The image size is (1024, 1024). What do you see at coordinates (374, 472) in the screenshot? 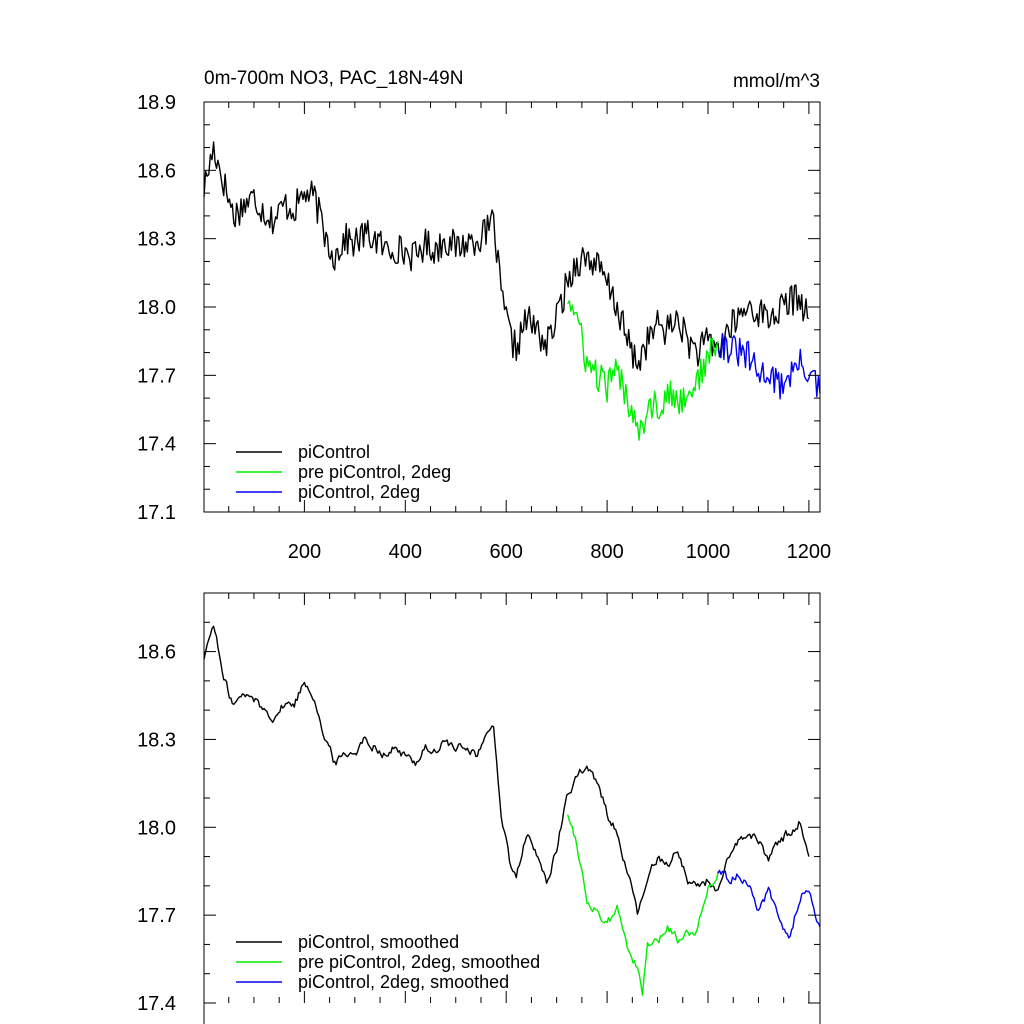
I see `legend-label-pre-picontrol-2deg: pre piControl, 2deg` at bounding box center [374, 472].